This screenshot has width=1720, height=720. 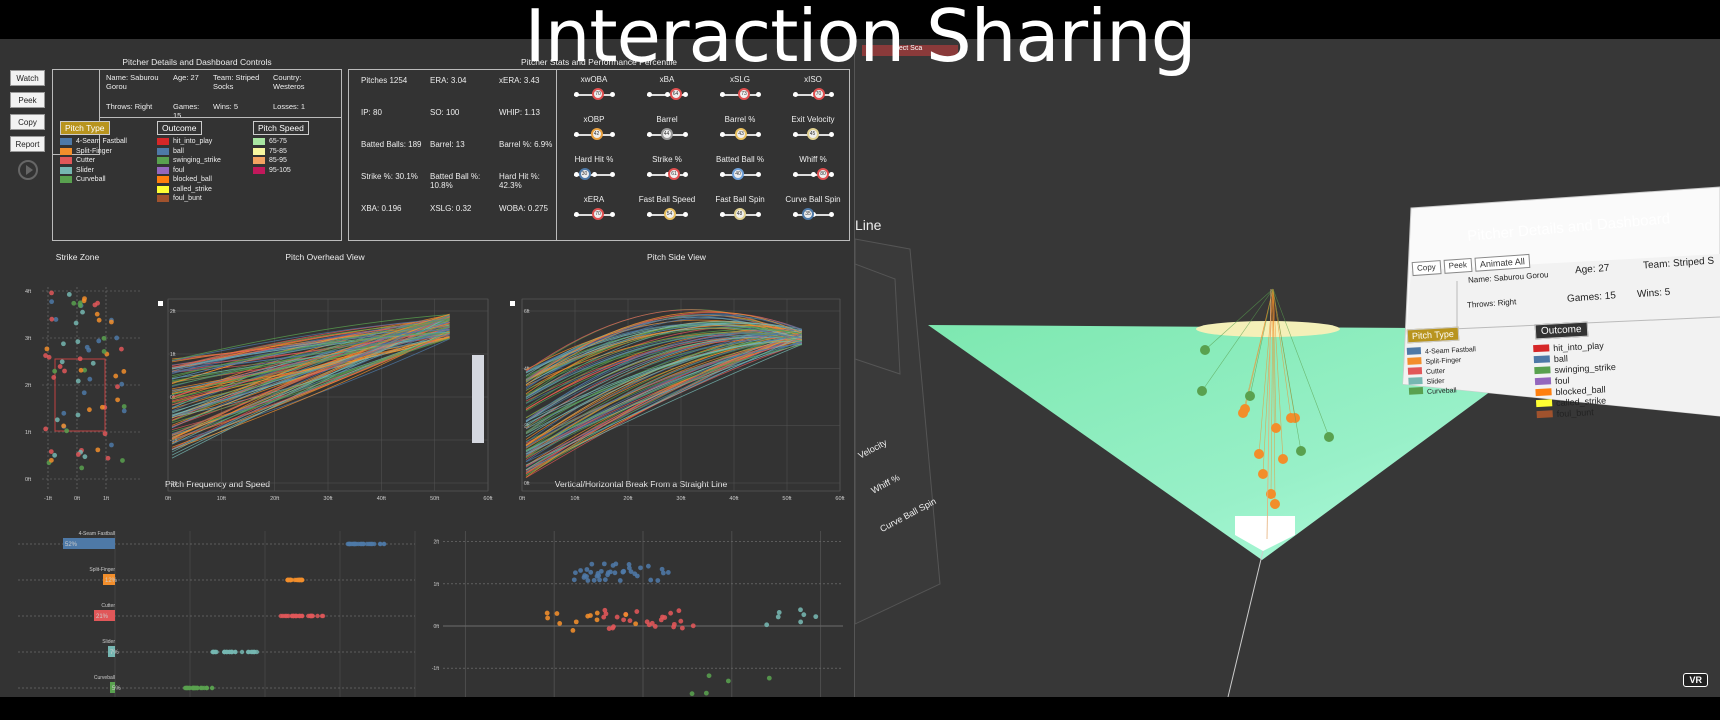 I want to click on percentile-slider: 35, so click(x=813, y=214).